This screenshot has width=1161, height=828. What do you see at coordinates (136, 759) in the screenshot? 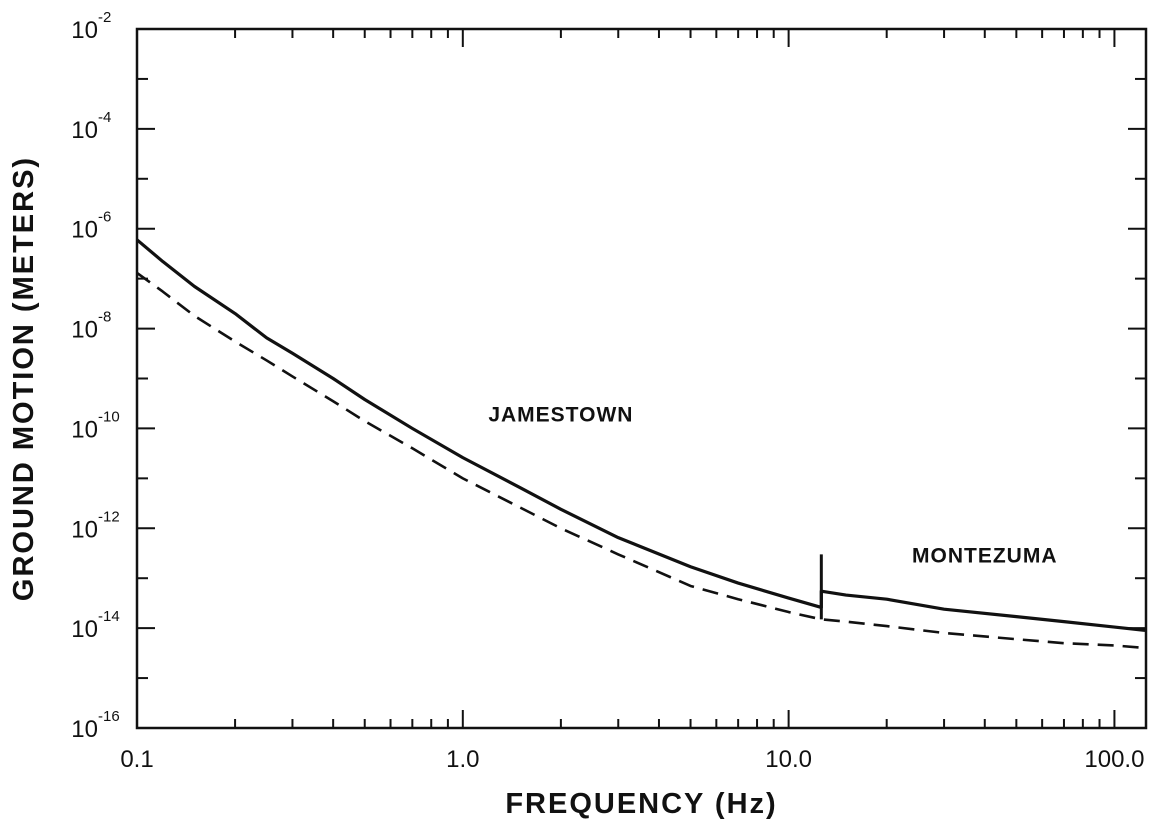
I see `x-tick-label: 0.1` at bounding box center [136, 759].